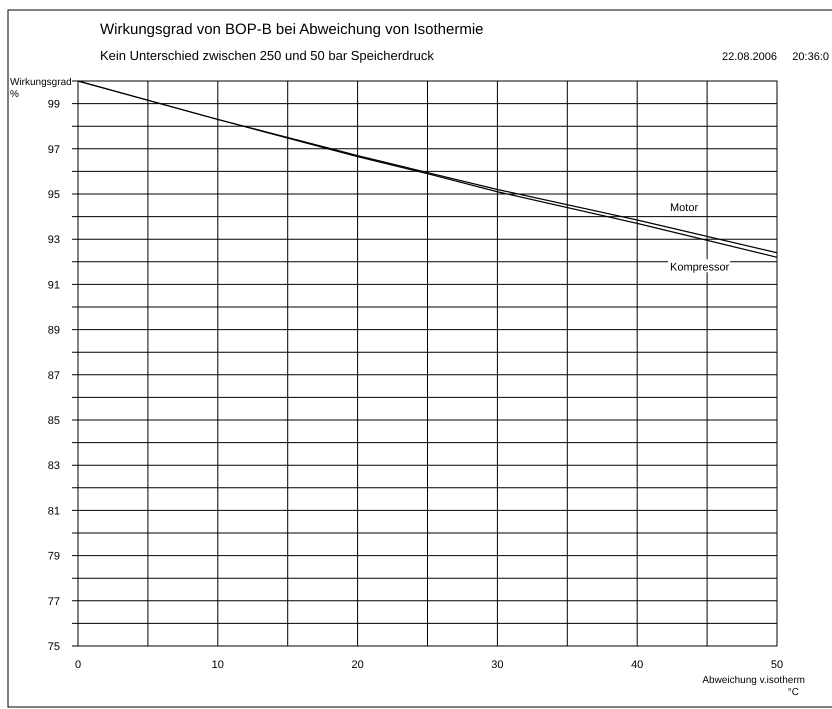 The width and height of the screenshot is (832, 709). What do you see at coordinates (753, 686) in the screenshot?
I see `x-axis-title: Abweichung v.isotherm °C` at bounding box center [753, 686].